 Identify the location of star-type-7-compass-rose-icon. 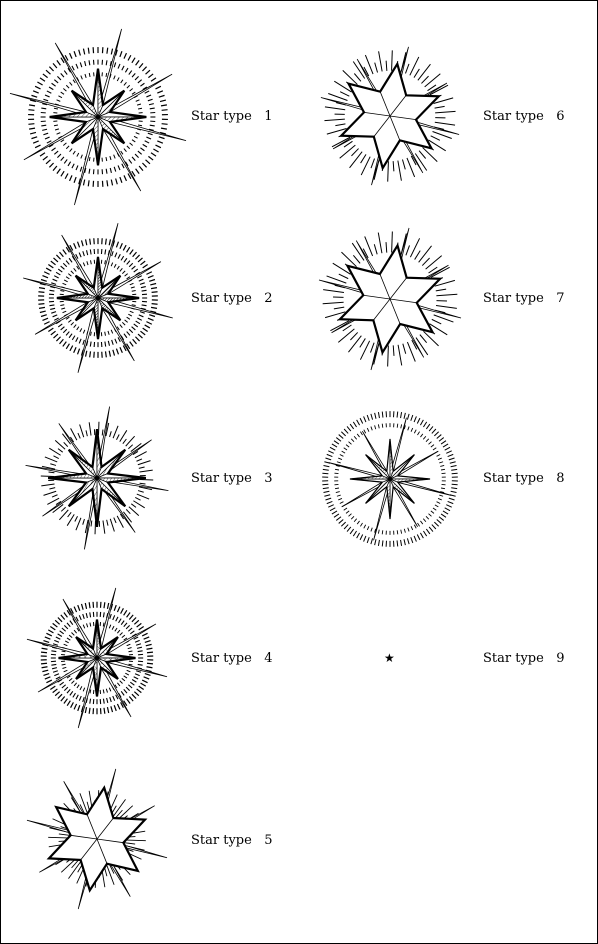
(390, 299).